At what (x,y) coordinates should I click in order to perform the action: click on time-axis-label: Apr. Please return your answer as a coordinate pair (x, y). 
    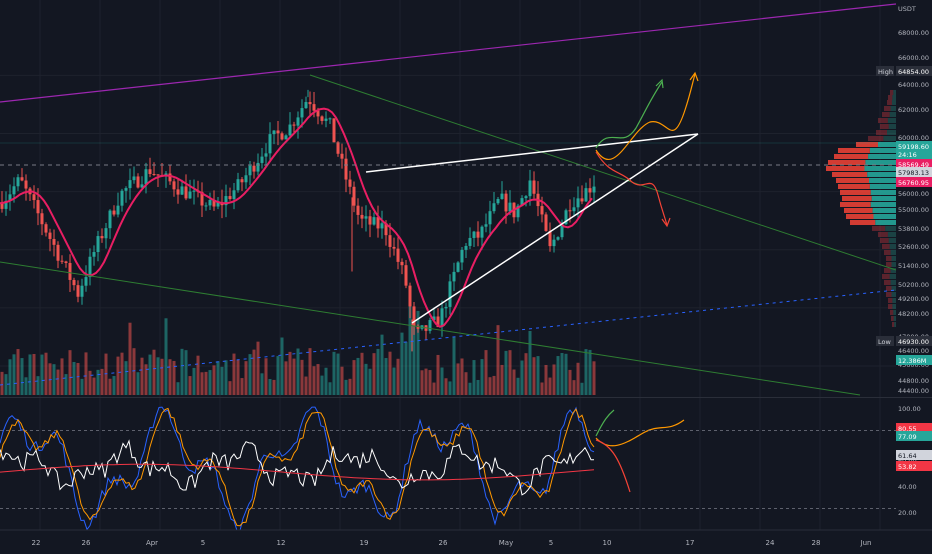
    Looking at the image, I should click on (152, 543).